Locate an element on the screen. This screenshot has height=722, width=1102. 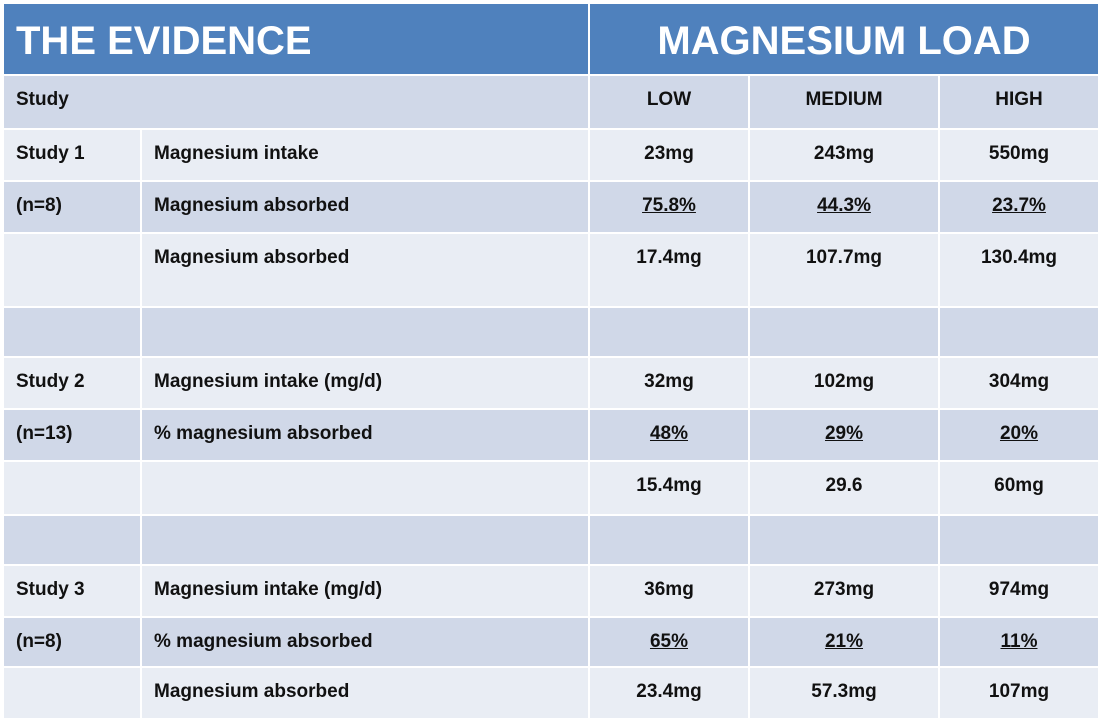
table-row: Study 1 Magnesium intake 23mg 243mg 550mg is located at coordinates (551, 155).